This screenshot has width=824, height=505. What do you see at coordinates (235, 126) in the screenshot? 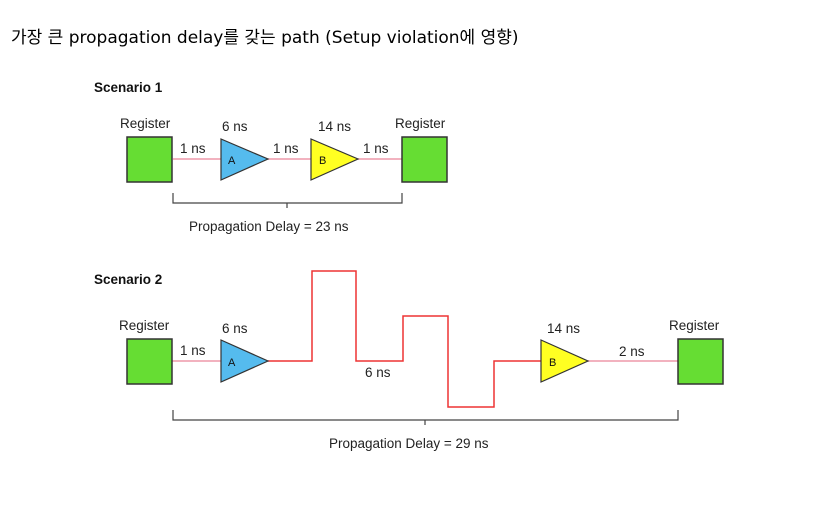
I see `s1-gate-a-delay: 6 ns` at bounding box center [235, 126].